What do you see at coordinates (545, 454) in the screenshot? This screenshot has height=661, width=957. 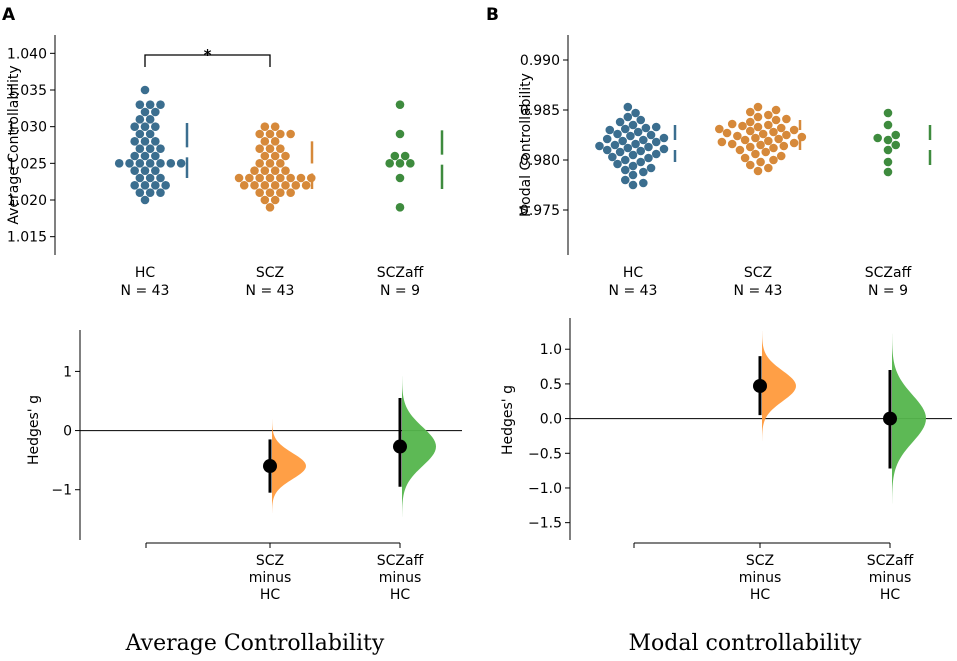 I see `y-tick-label: −0.5` at bounding box center [545, 454].